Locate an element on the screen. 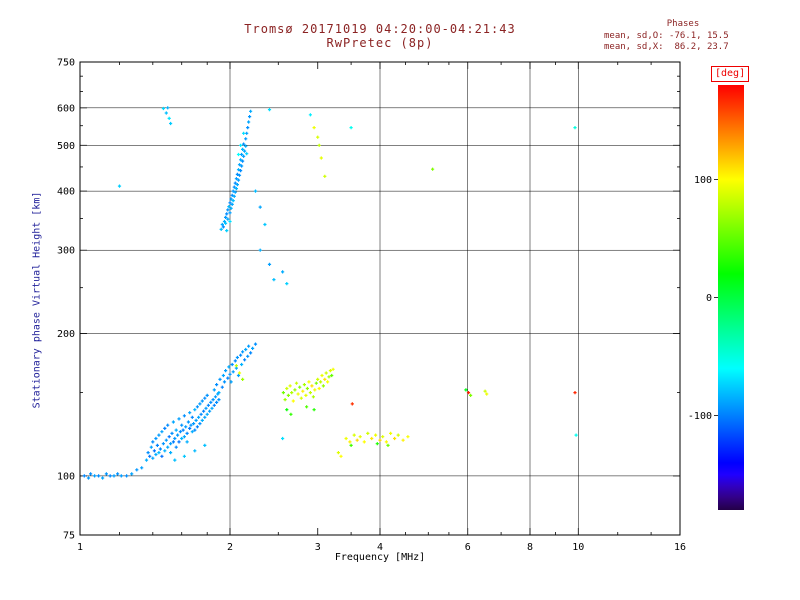 Image resolution: width=800 pixels, height=600 pixels. y-axis-label: Stationary phase Virtual Height [km] is located at coordinates (37, 300).